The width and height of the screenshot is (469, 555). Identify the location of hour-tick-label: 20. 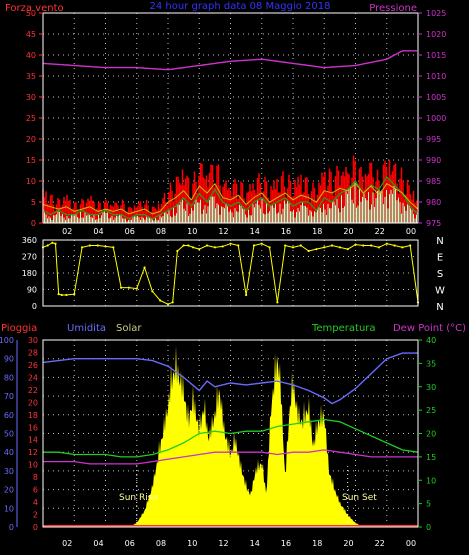
(348, 543).